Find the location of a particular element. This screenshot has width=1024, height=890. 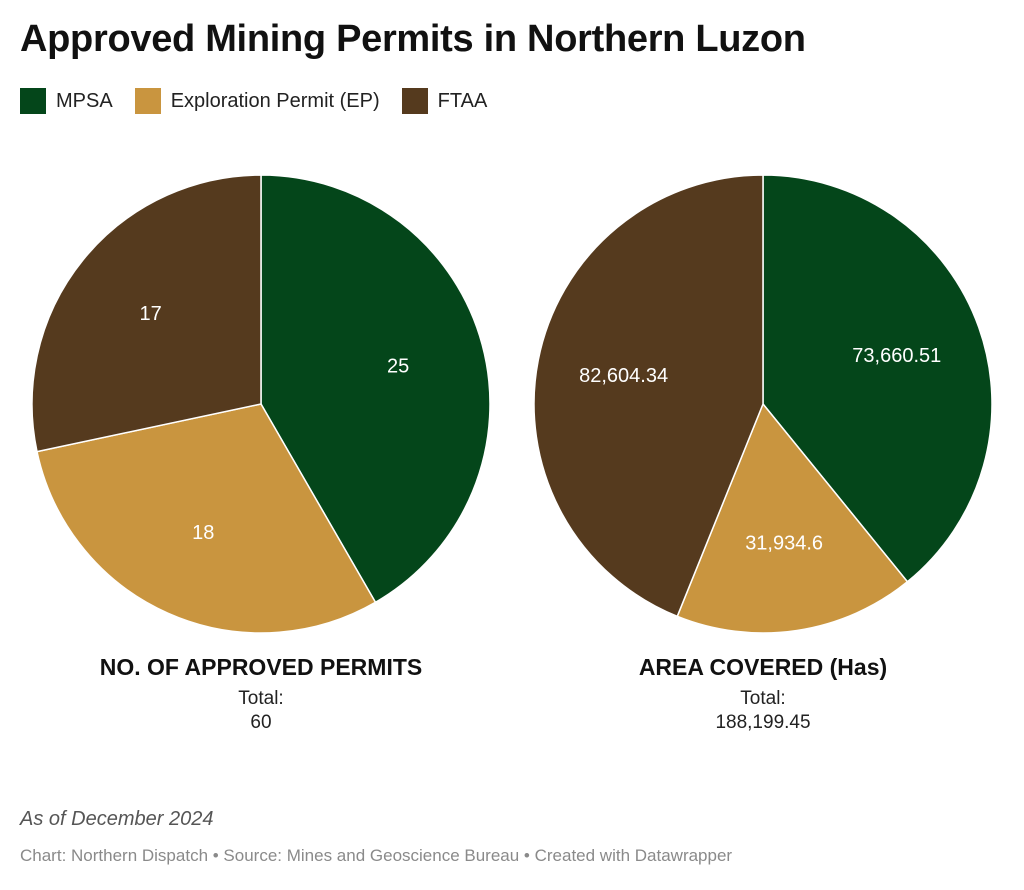

legend: MPSA Exploration Permit (EP) FTAA is located at coordinates (264, 101).